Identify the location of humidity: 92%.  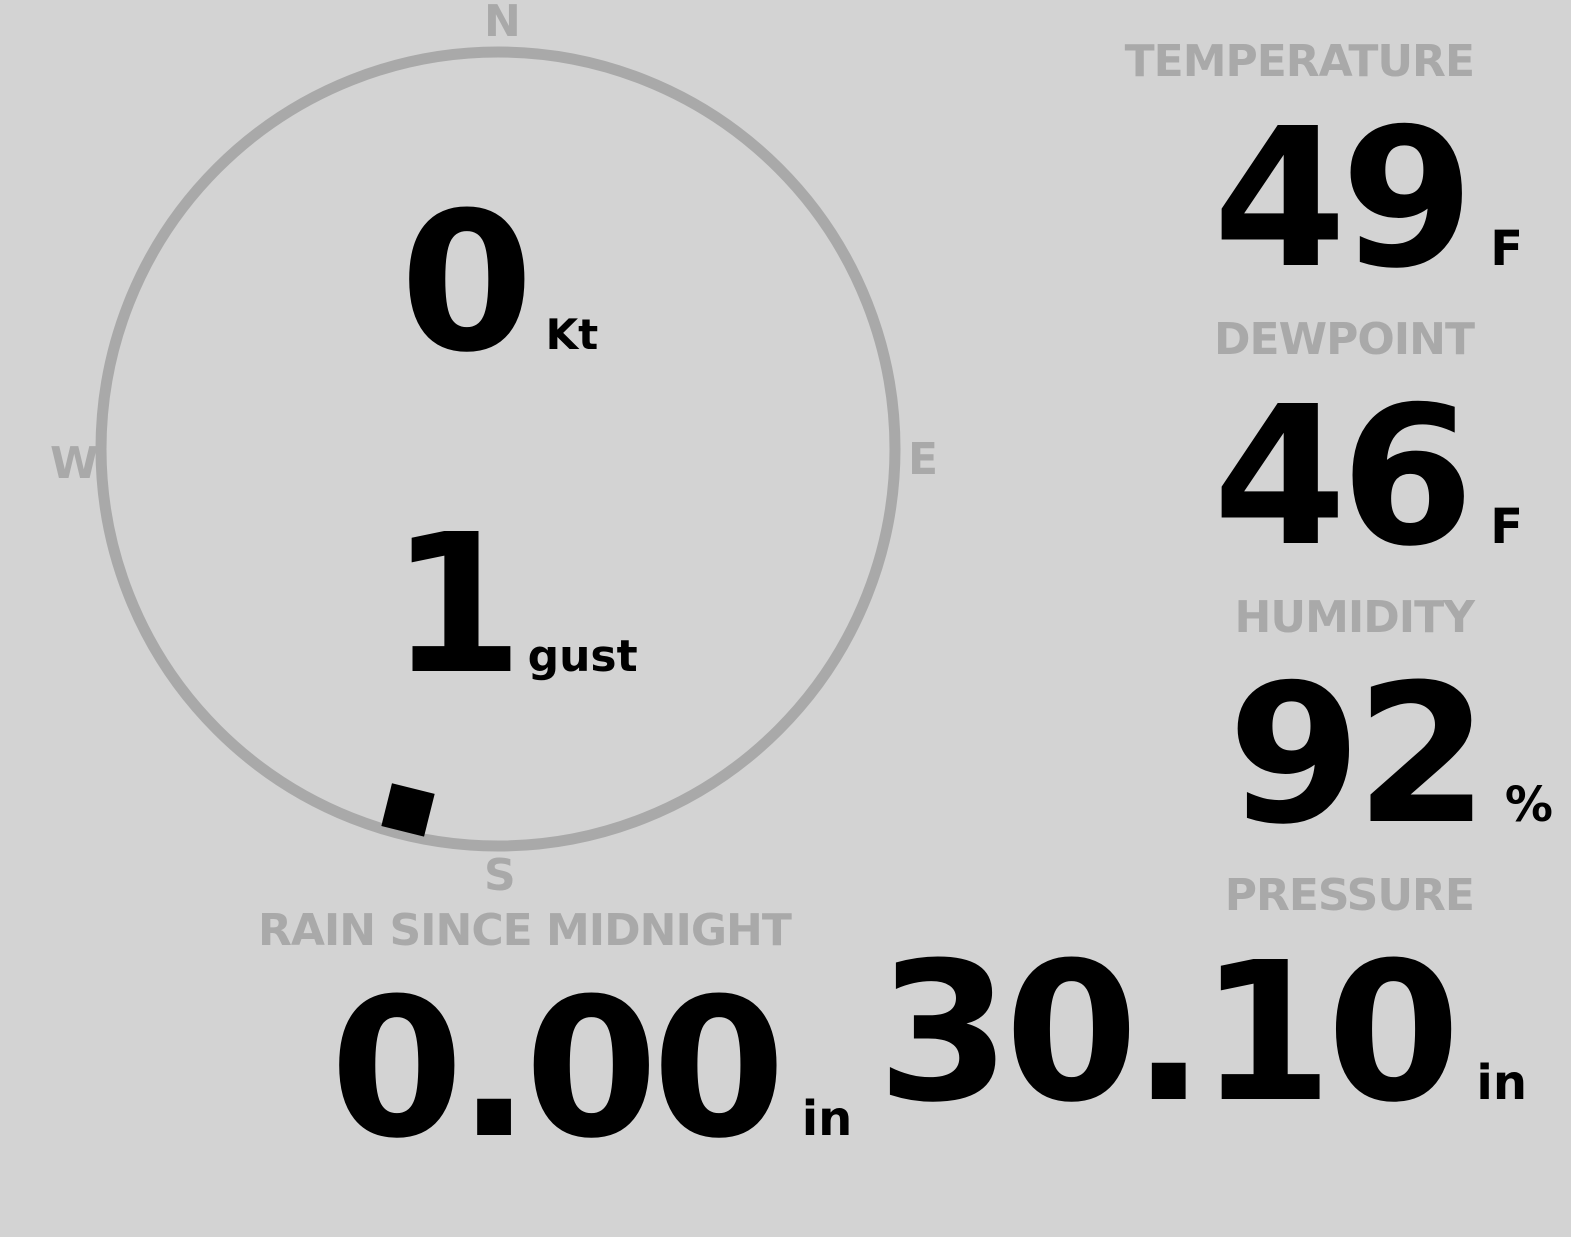
(1390, 755).